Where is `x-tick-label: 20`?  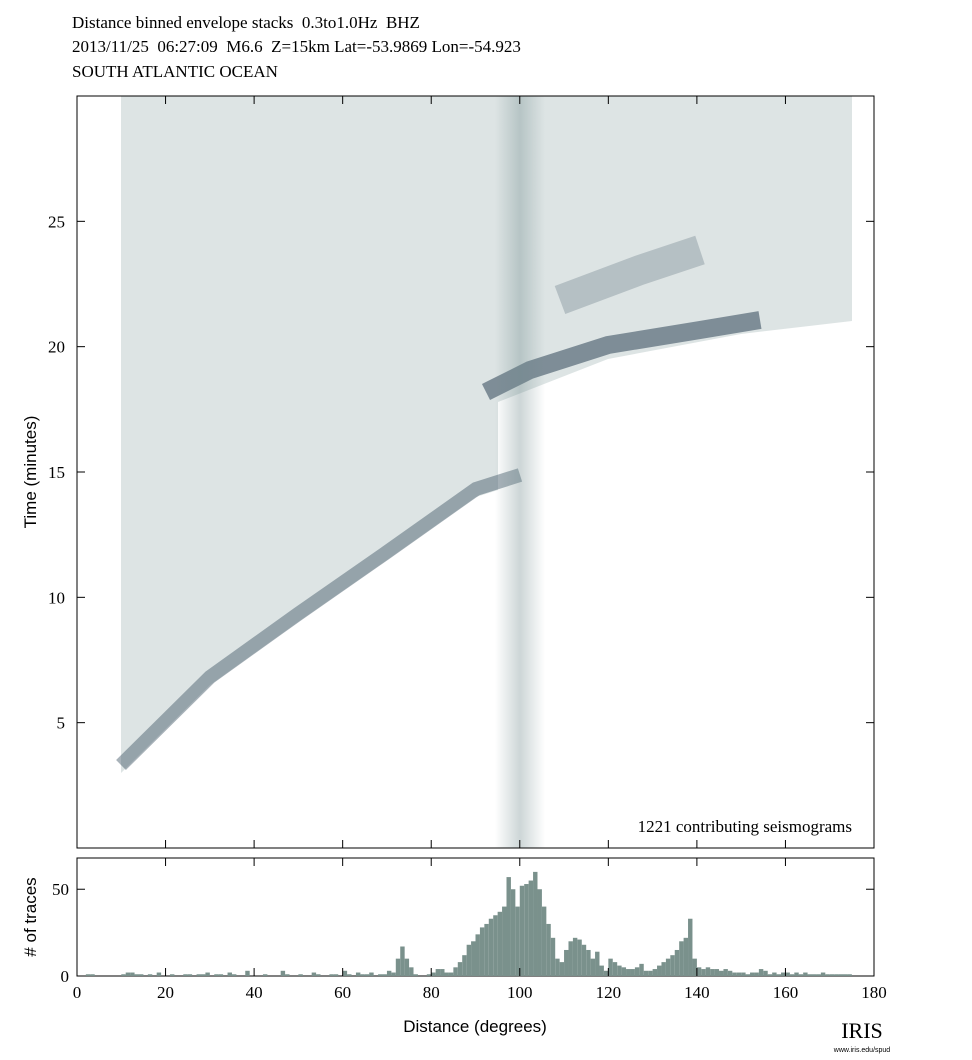 x-tick-label: 20 is located at coordinates (165, 992).